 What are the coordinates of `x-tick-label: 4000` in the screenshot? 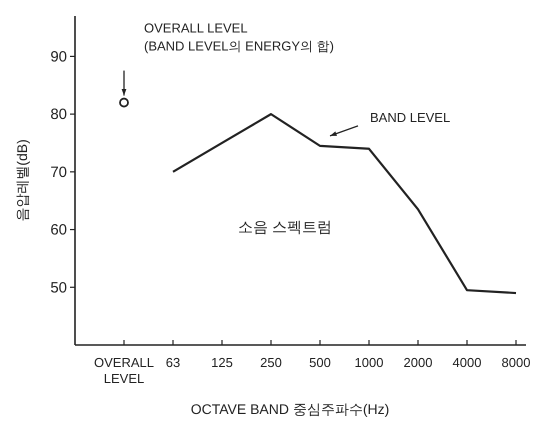 It's located at (467, 362).